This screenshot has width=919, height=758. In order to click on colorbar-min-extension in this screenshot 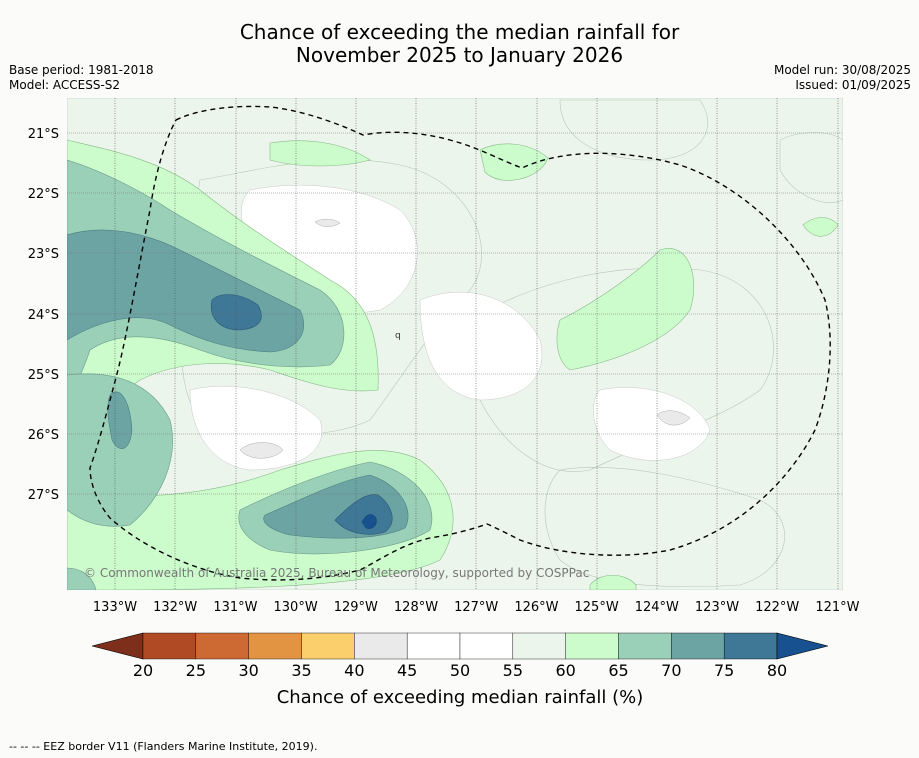, I will do `click(117, 646)`.